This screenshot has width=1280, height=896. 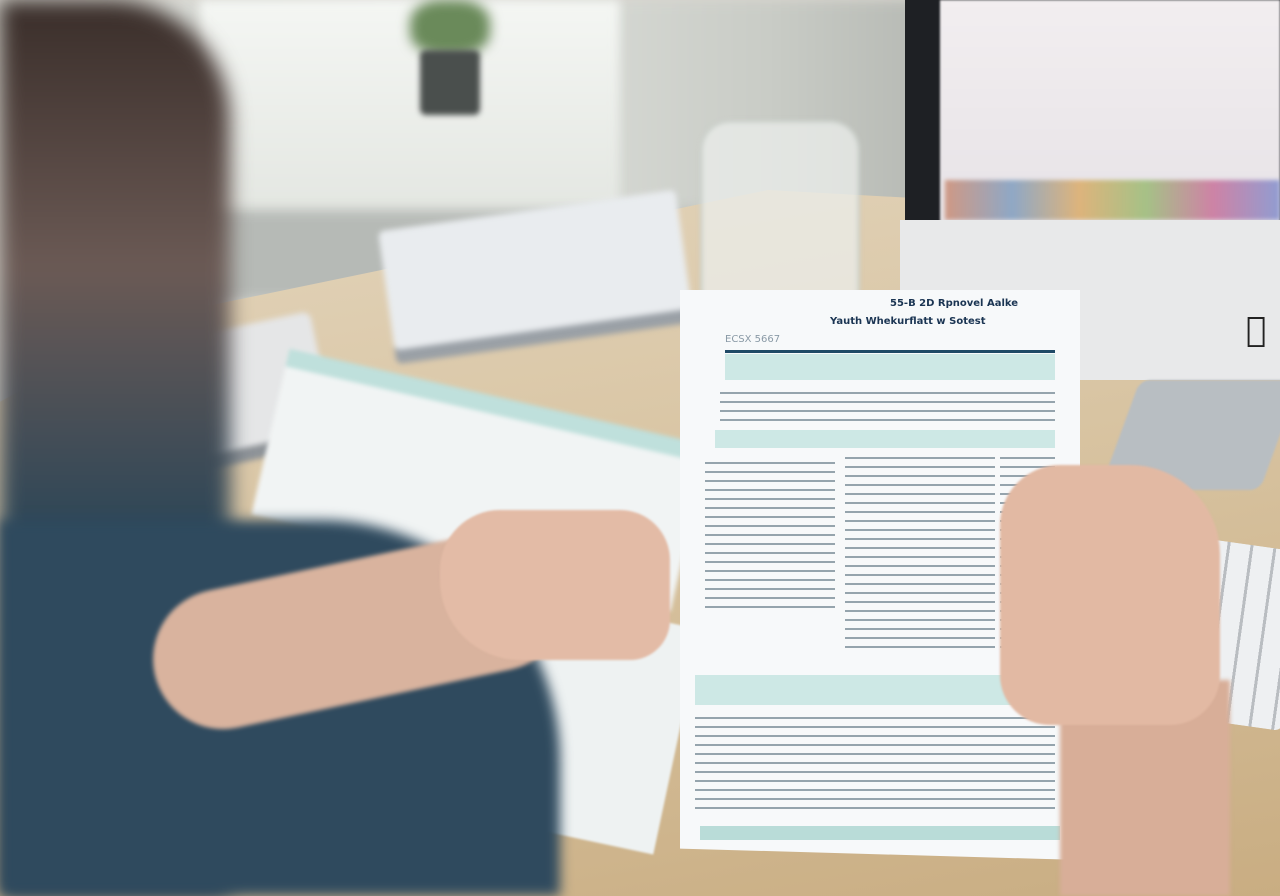 I want to click on plant-leaves, so click(x=450, y=27).